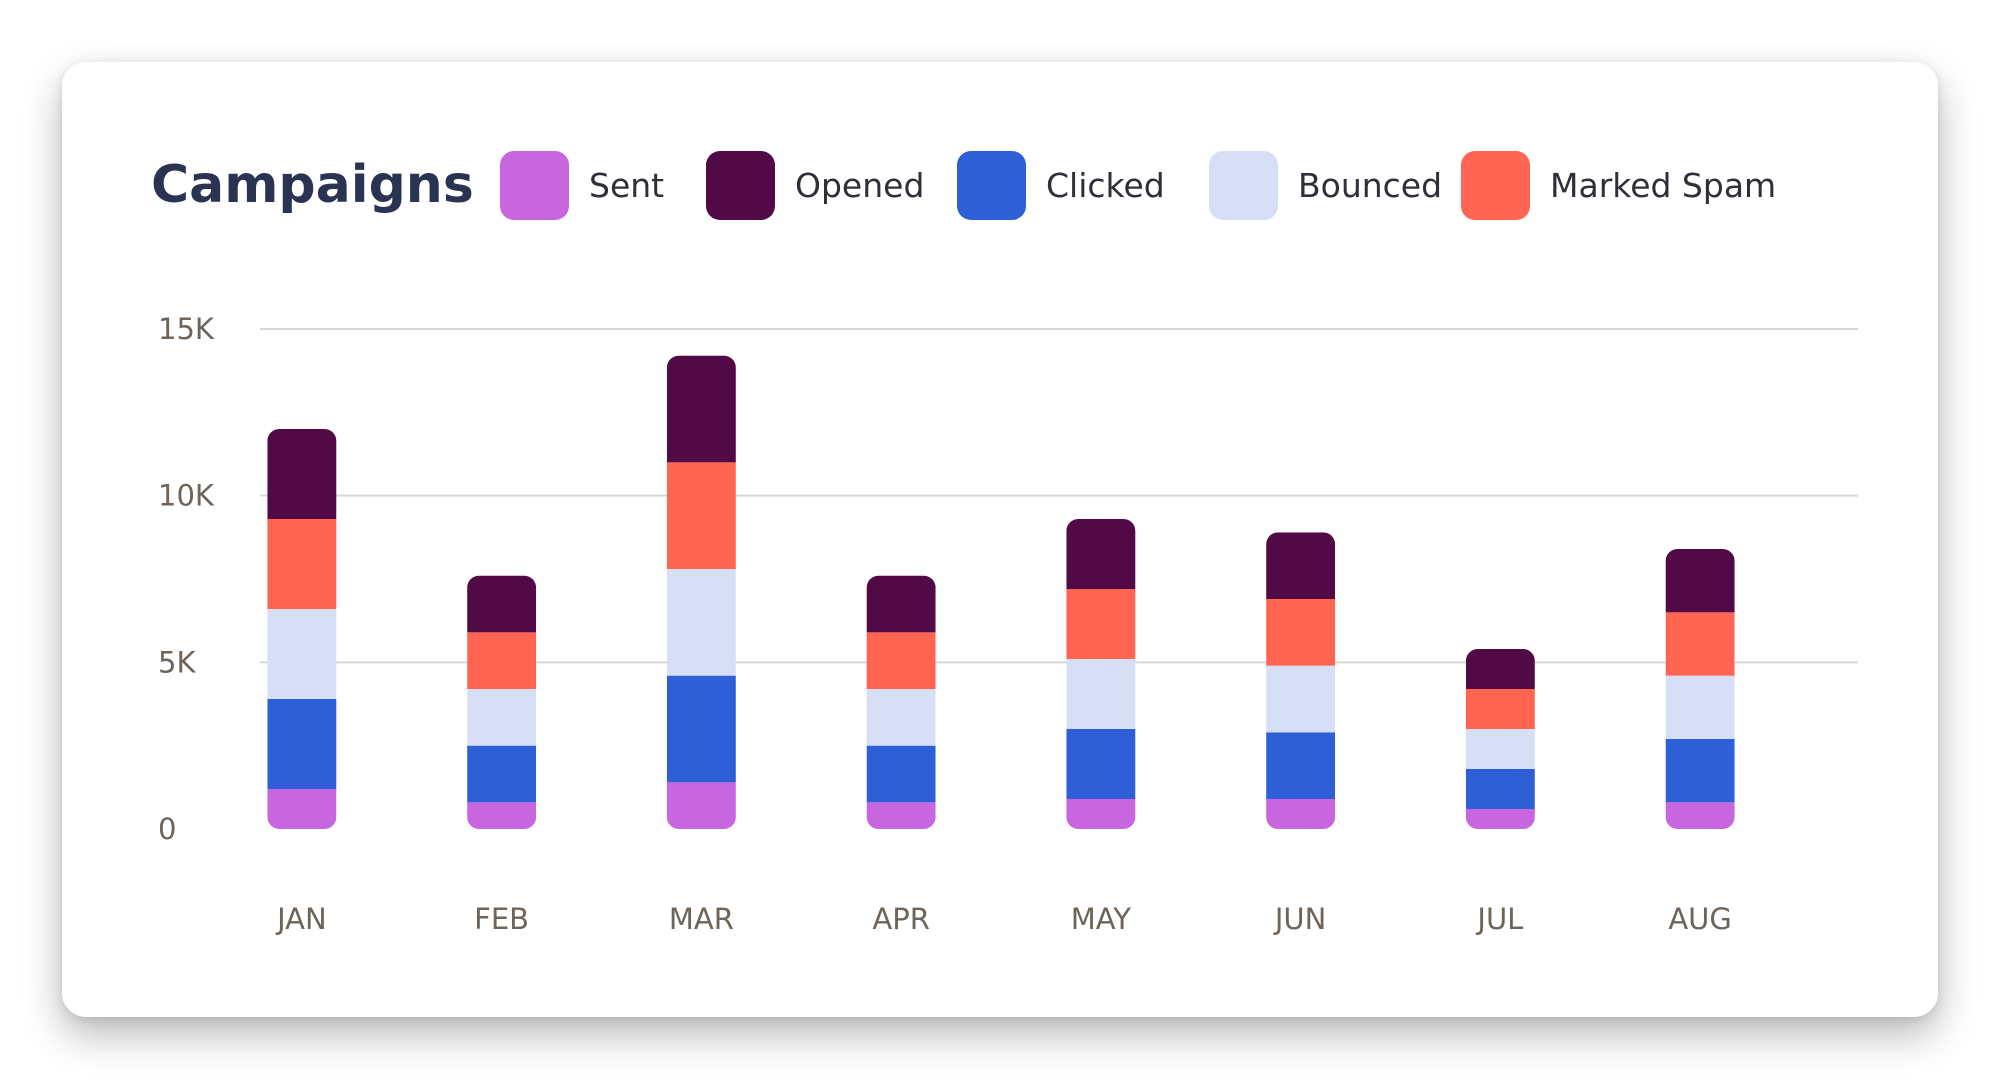  I want to click on bar-segment-jun-marked-spam, so click(1301, 632).